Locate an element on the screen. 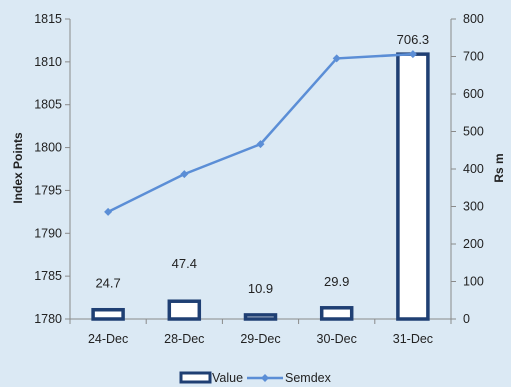  left-tick-label: 1805 is located at coordinates (48, 105).